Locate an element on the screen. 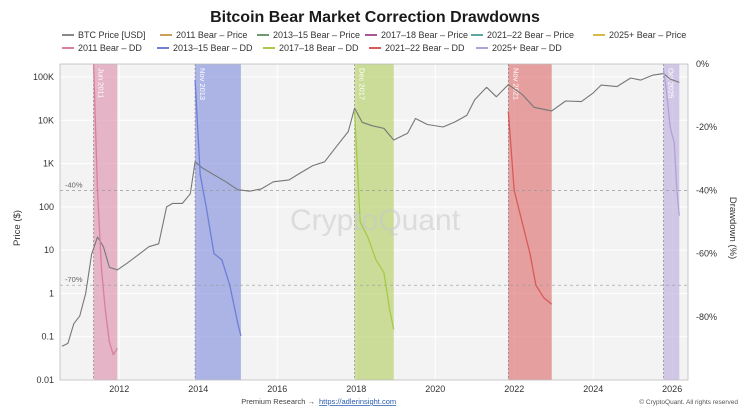  y-left-tick-label-1: 10K is located at coordinates (46, 120).